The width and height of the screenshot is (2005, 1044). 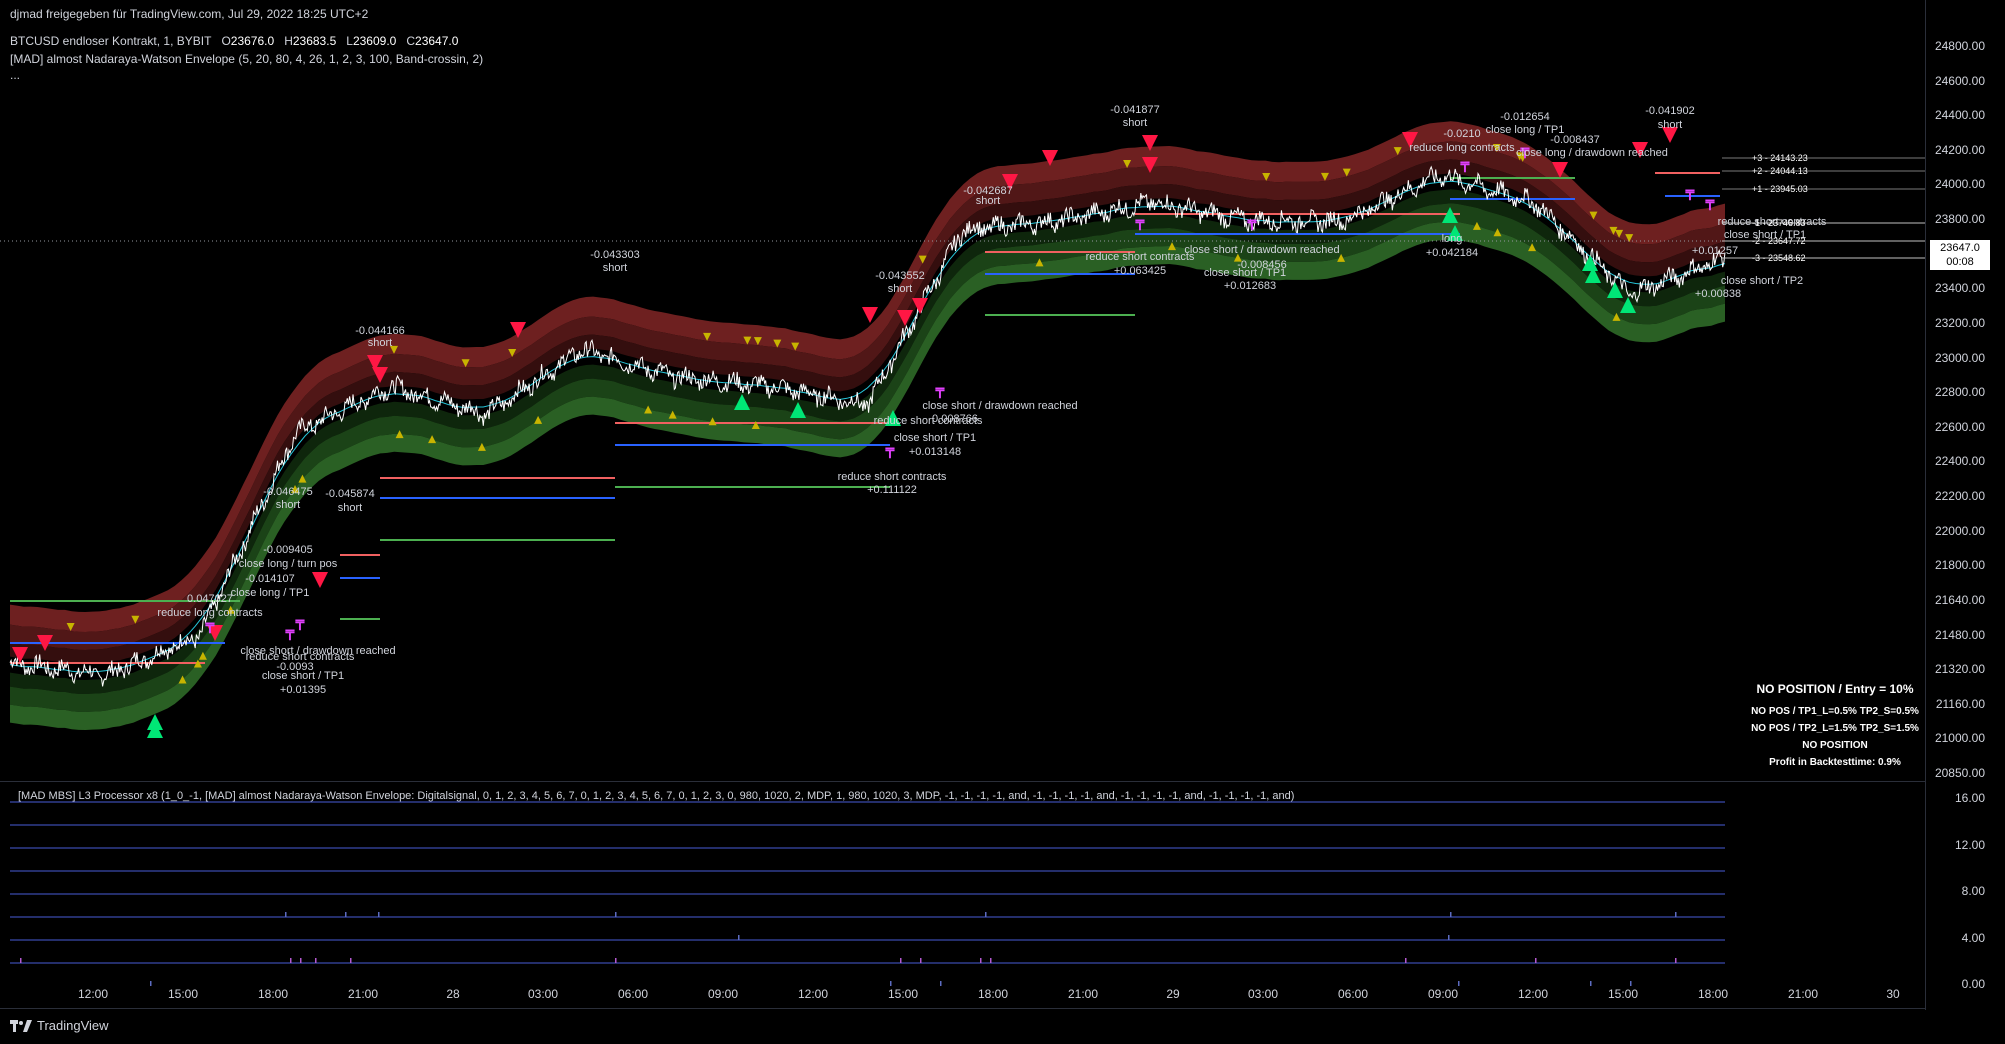 I want to click on price-tick-label: 21320.00, so click(x=1959, y=669).